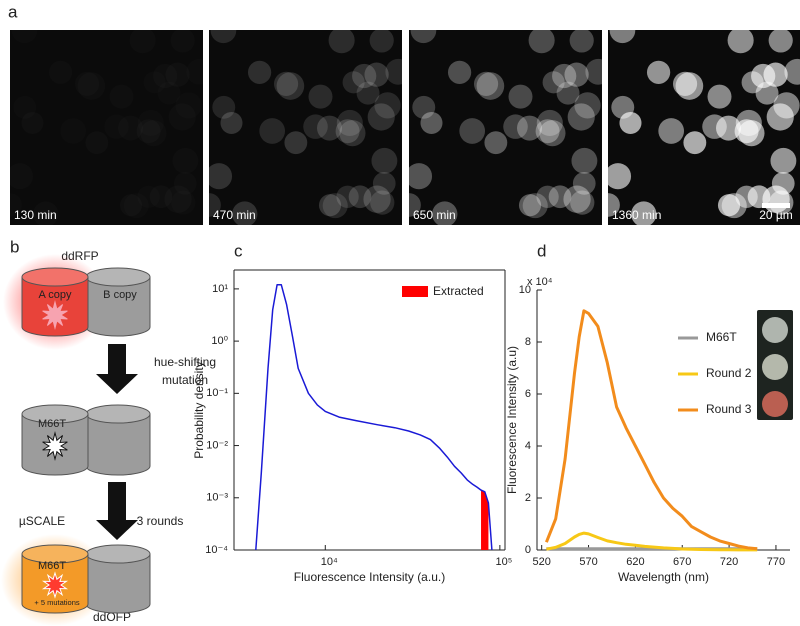  I want to click on time-label: 470 min, so click(234, 215).